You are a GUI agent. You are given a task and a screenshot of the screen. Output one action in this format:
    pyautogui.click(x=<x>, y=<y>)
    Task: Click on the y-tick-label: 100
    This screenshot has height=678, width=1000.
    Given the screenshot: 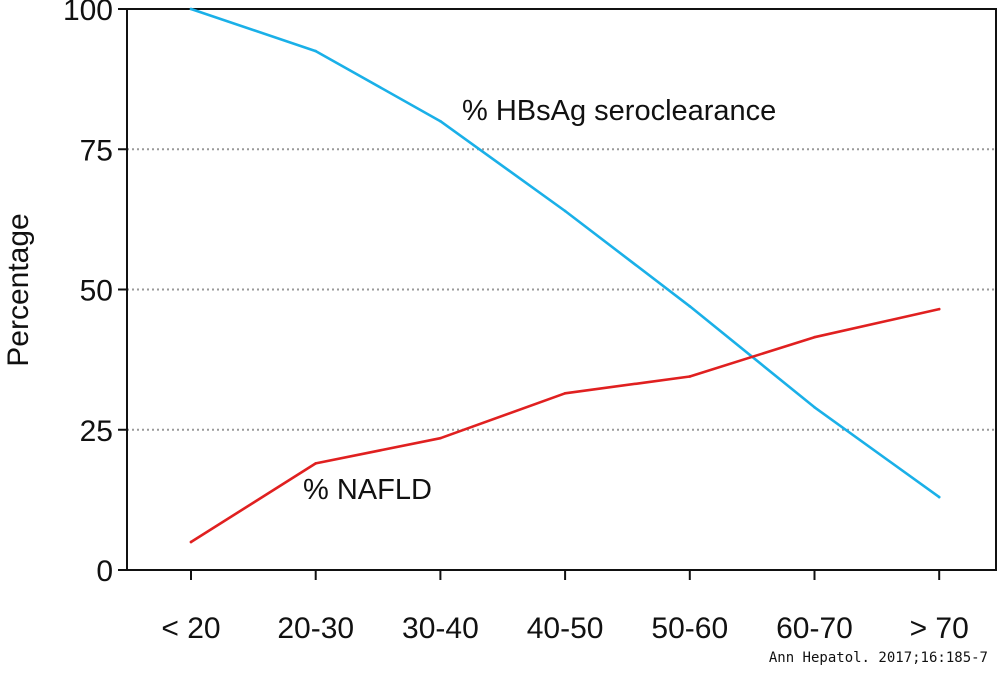 What is the action you would take?
    pyautogui.click(x=88, y=13)
    